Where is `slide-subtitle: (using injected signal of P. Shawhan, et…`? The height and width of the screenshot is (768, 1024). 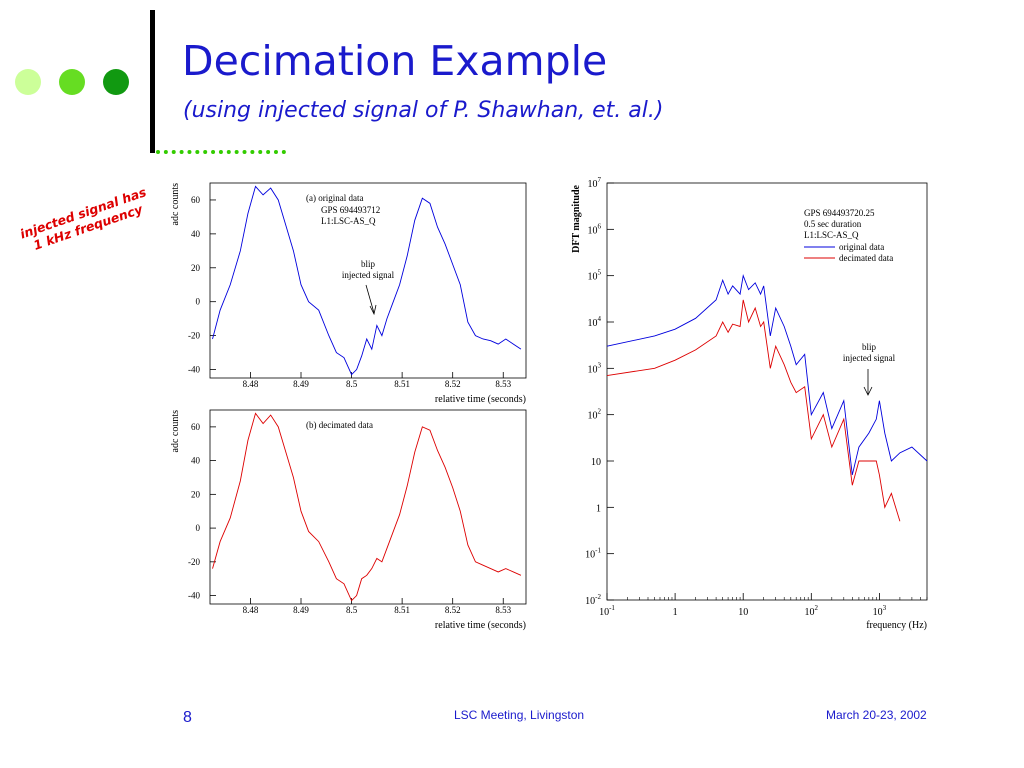 slide-subtitle: (using injected signal of P. Shawhan, et… is located at coordinates (423, 110).